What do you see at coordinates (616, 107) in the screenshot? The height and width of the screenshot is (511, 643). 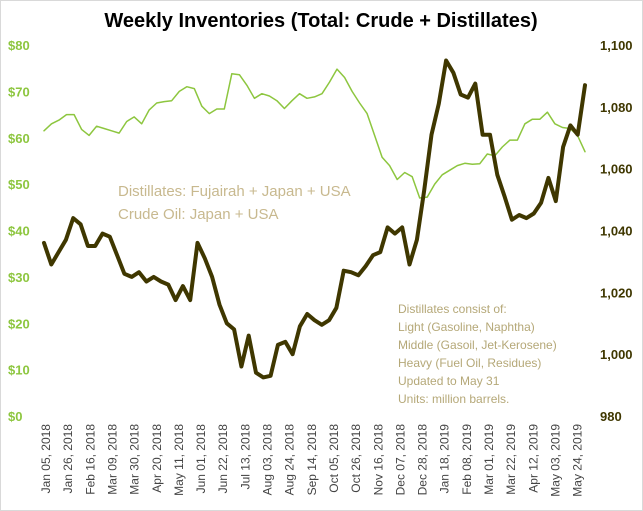 I see `right-tick-label: 1,080` at bounding box center [616, 107].